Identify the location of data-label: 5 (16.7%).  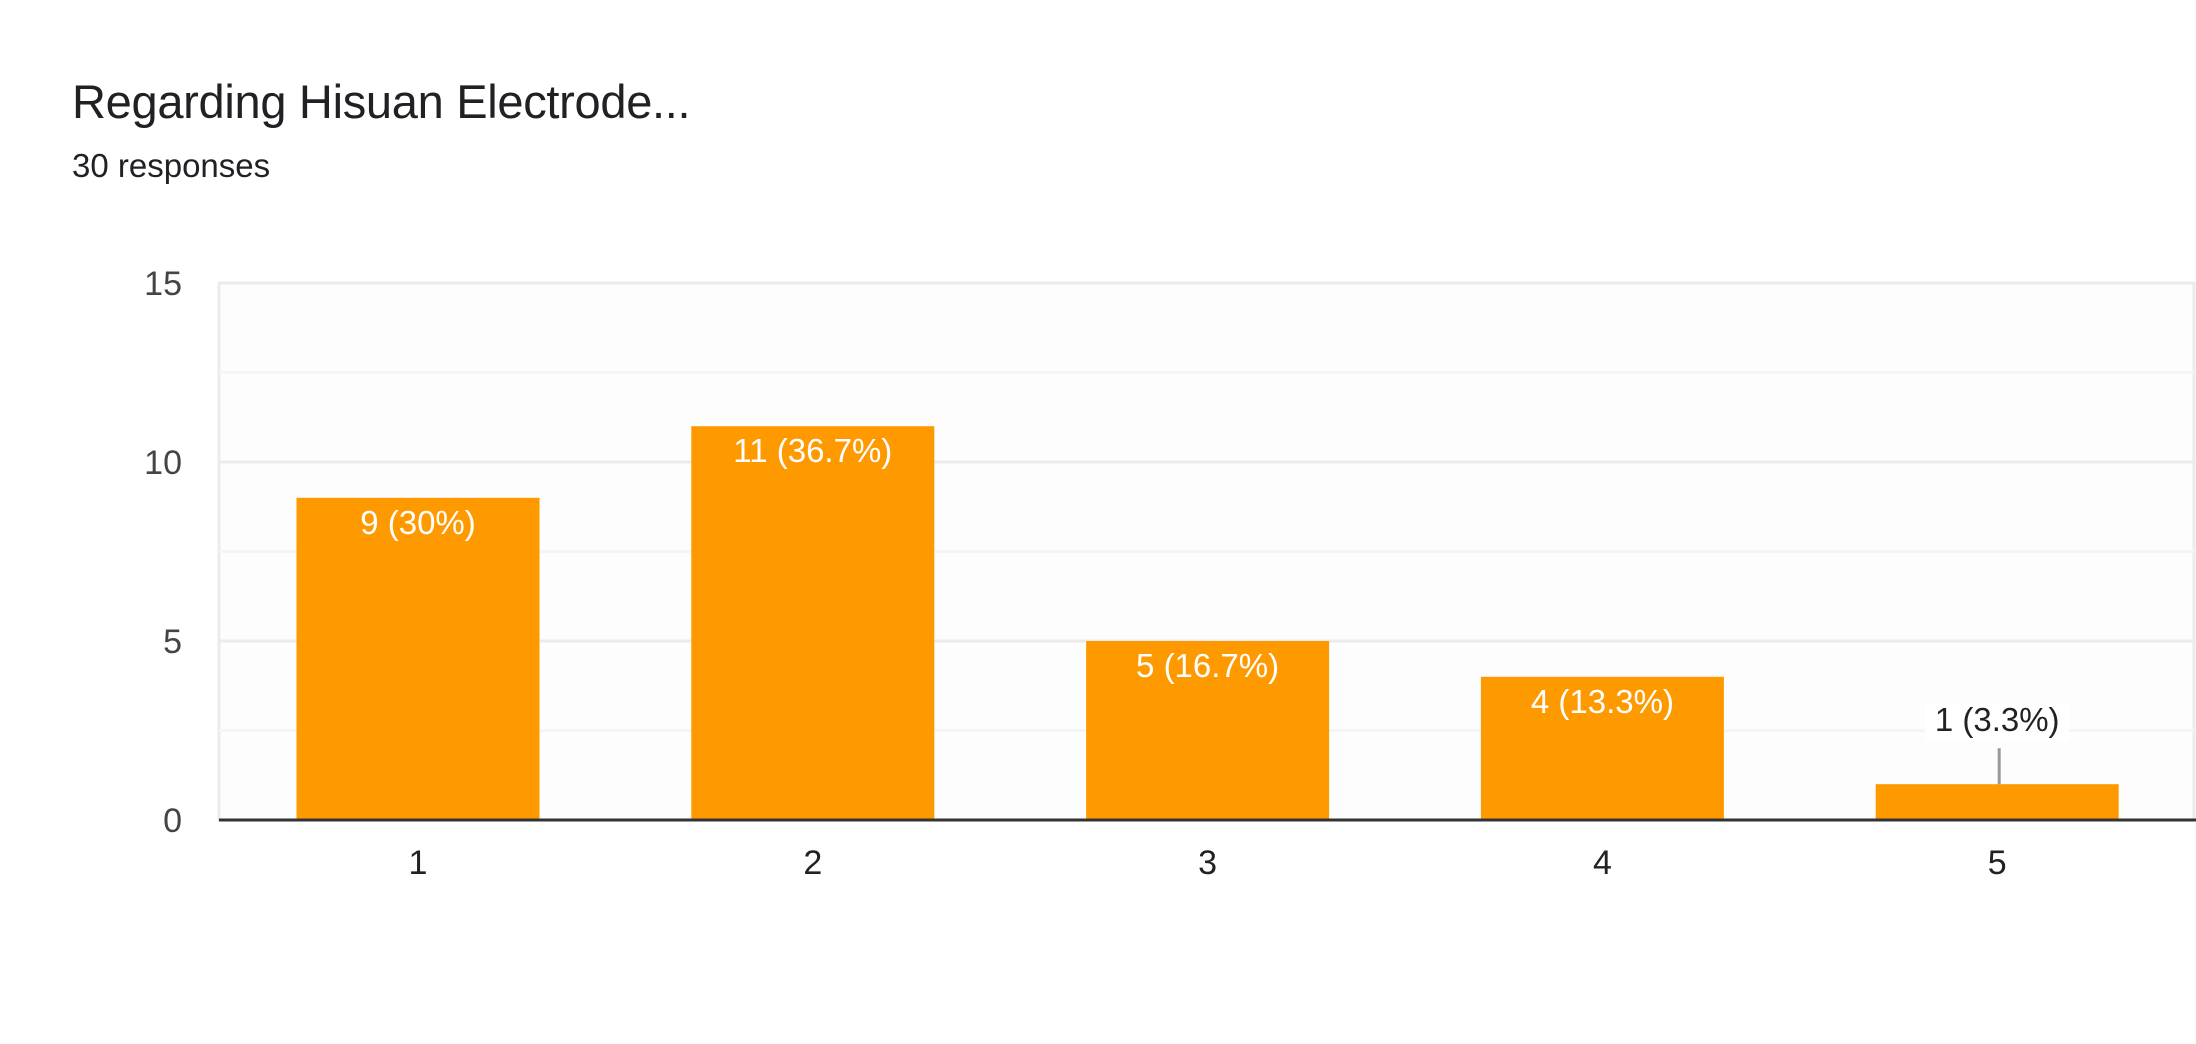
(1207, 665).